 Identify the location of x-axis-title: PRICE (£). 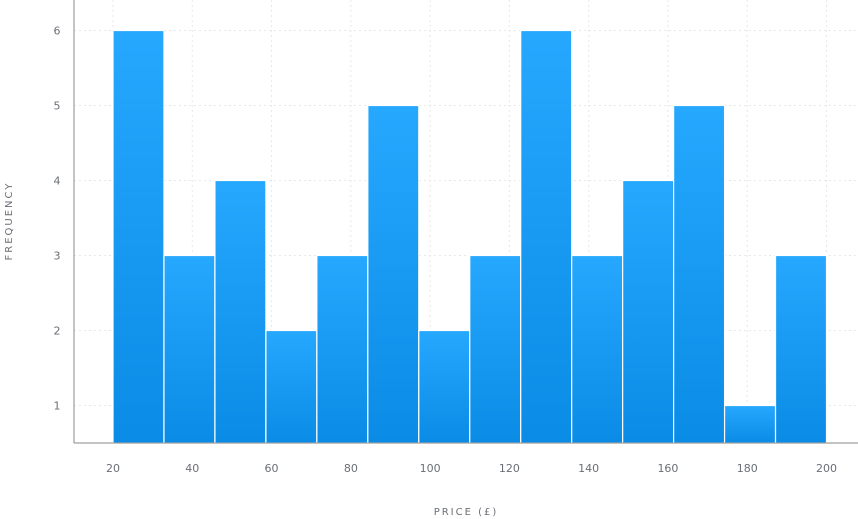
(466, 512).